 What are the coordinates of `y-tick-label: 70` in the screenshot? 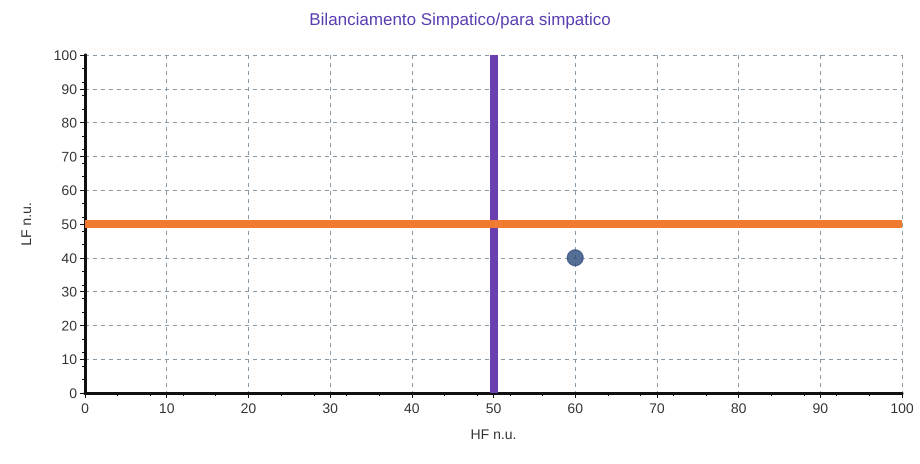 It's located at (69, 156).